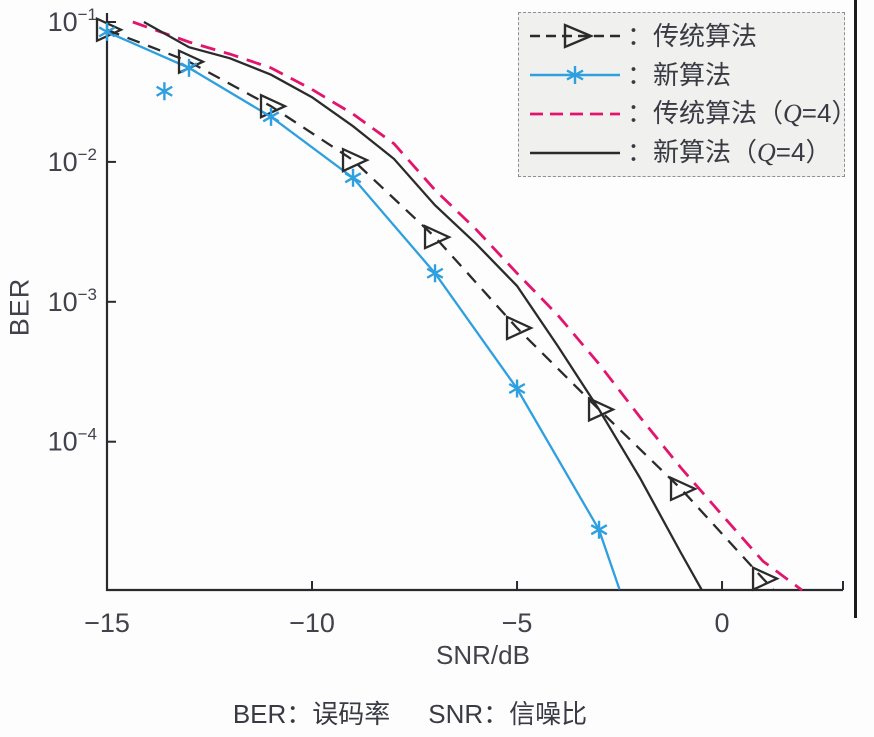 This screenshot has height=737, width=874. Describe the element at coordinates (692, 35) in the screenshot. I see `legend-item-label: ：传统算法` at that location.